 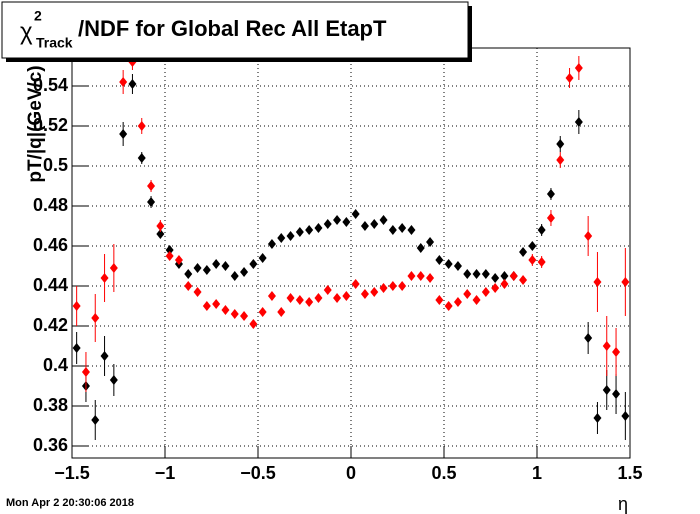 What do you see at coordinates (537, 473) in the screenshot?
I see `x-tick-label: 1` at bounding box center [537, 473].